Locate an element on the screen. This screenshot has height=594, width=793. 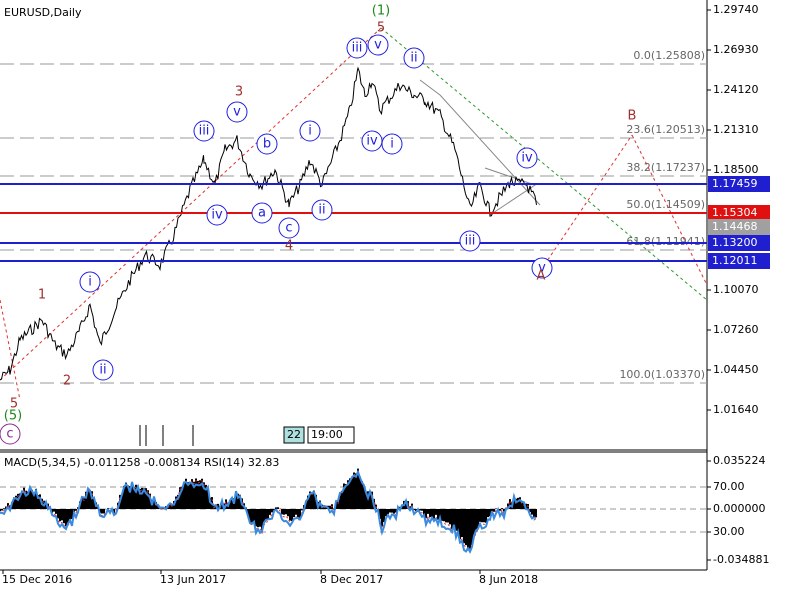
indicator-label: 30.00 is located at coordinates (729, 531).